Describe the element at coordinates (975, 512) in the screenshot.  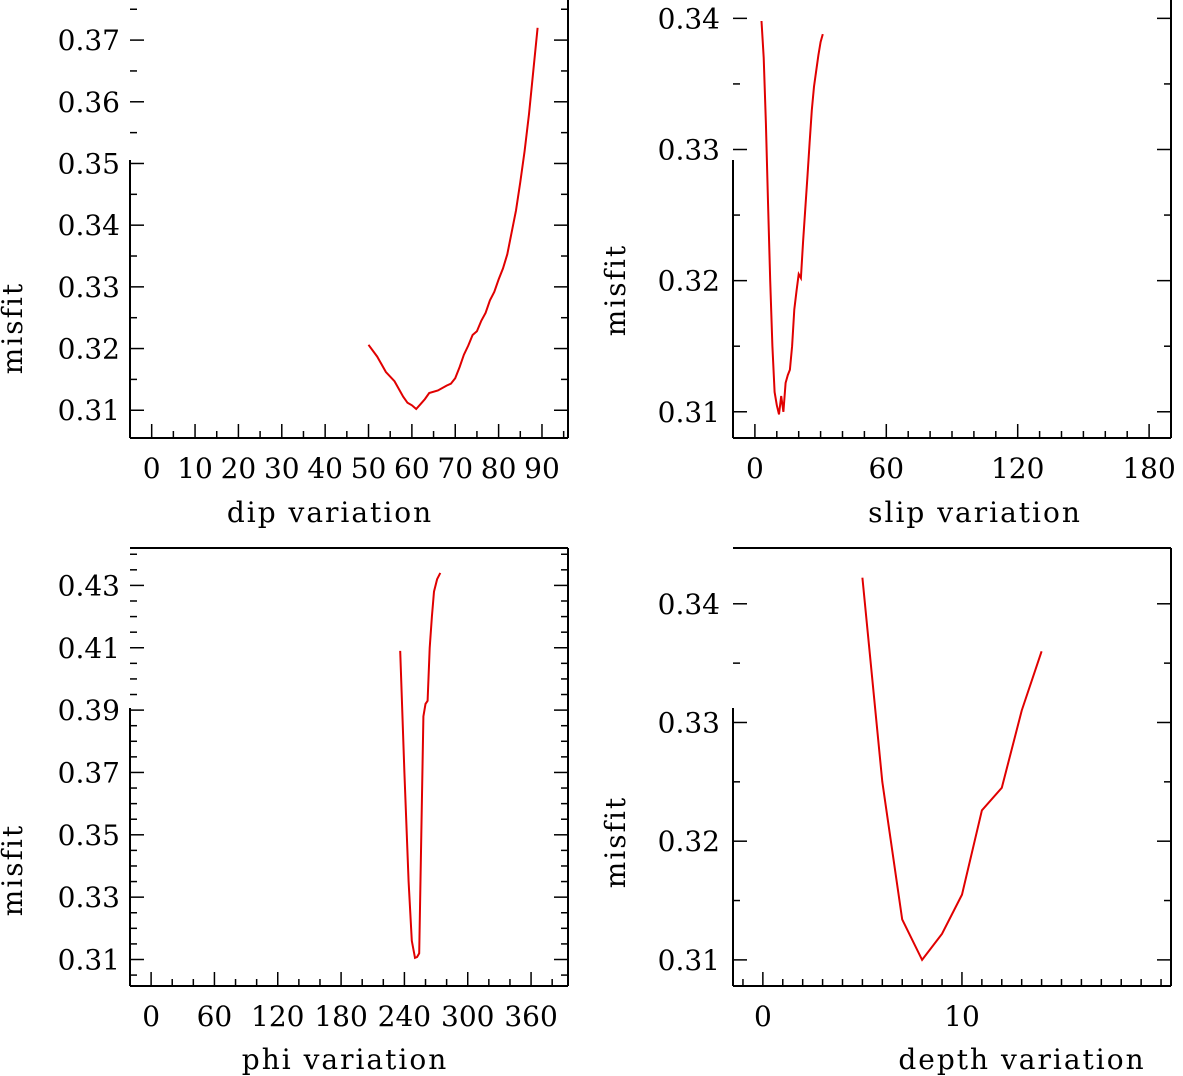
I see `x-axis-title: slip variation` at that location.